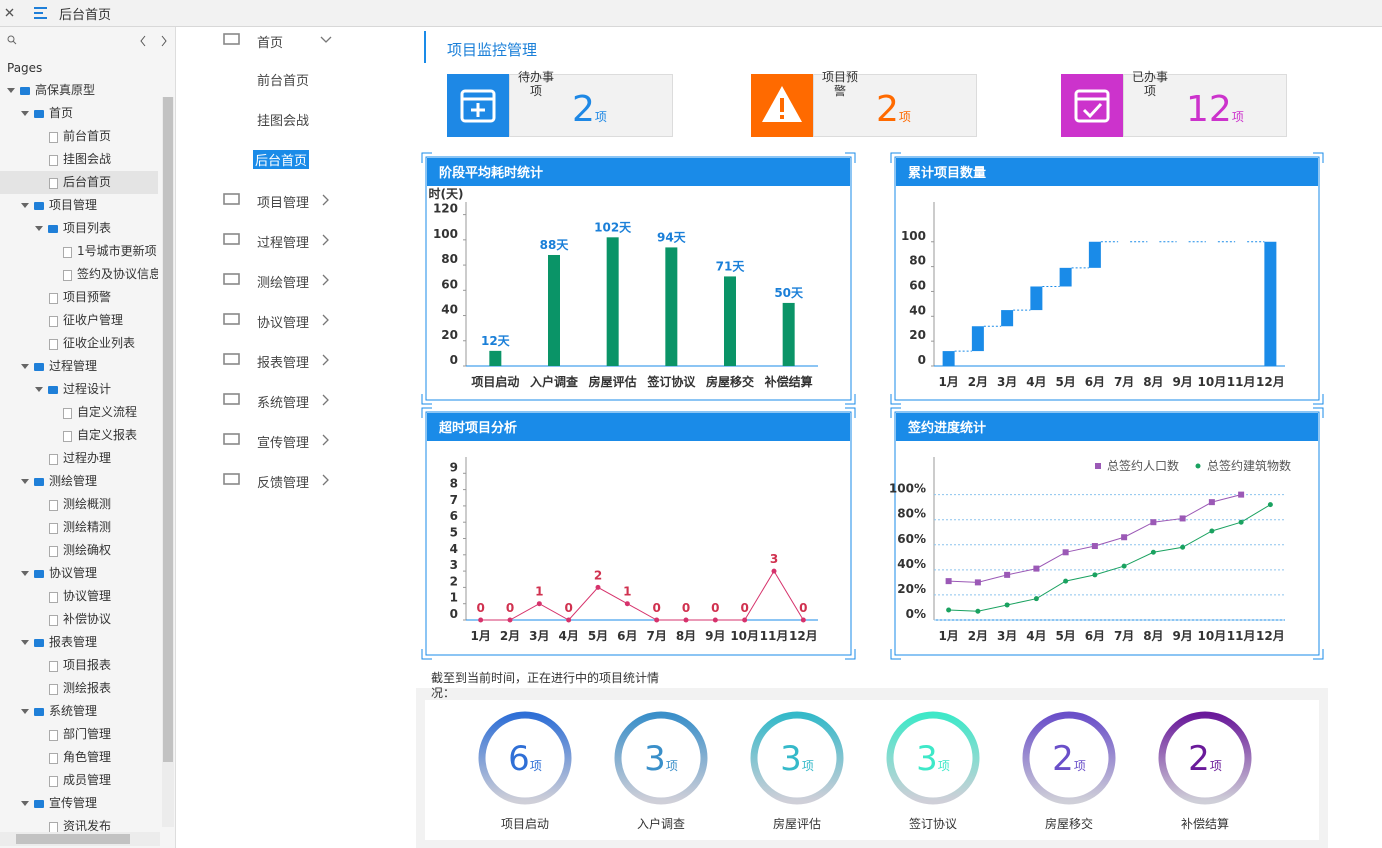  What do you see at coordinates (61, 113) in the screenshot?
I see `tree-label: 首页` at bounding box center [61, 113].